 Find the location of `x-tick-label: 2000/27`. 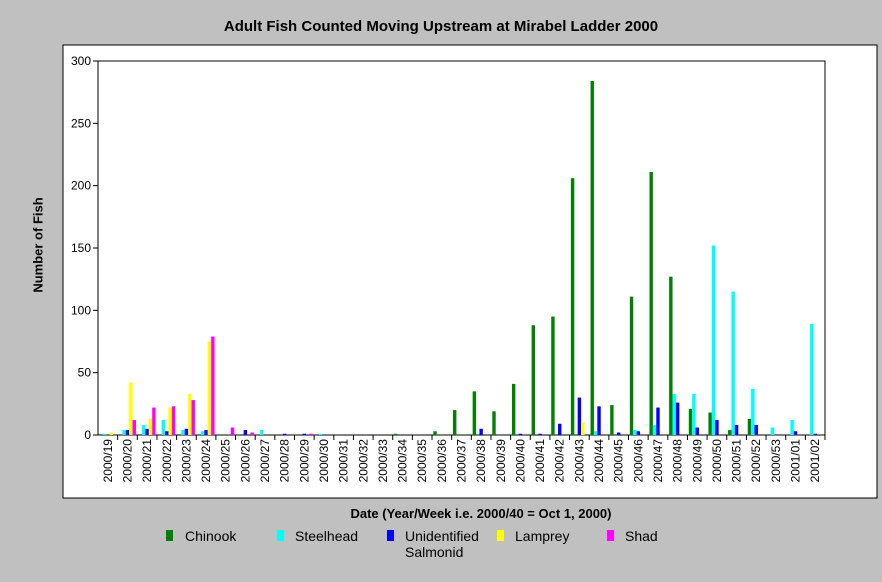

x-tick-label: 2000/27 is located at coordinates (265, 461).